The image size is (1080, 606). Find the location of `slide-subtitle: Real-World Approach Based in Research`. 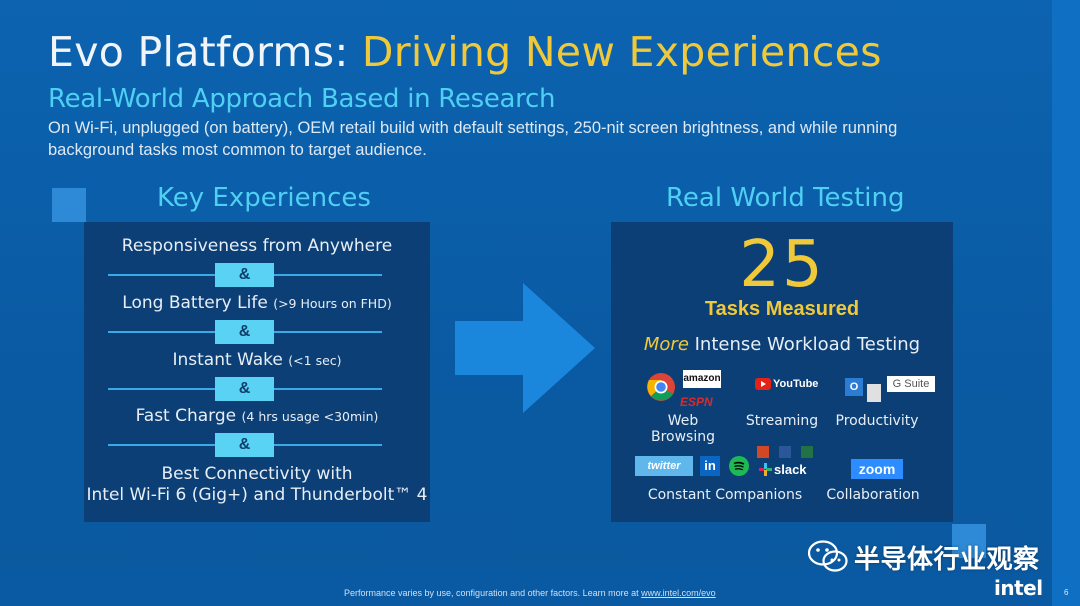

slide-subtitle: Real-World Approach Based in Research is located at coordinates (302, 99).